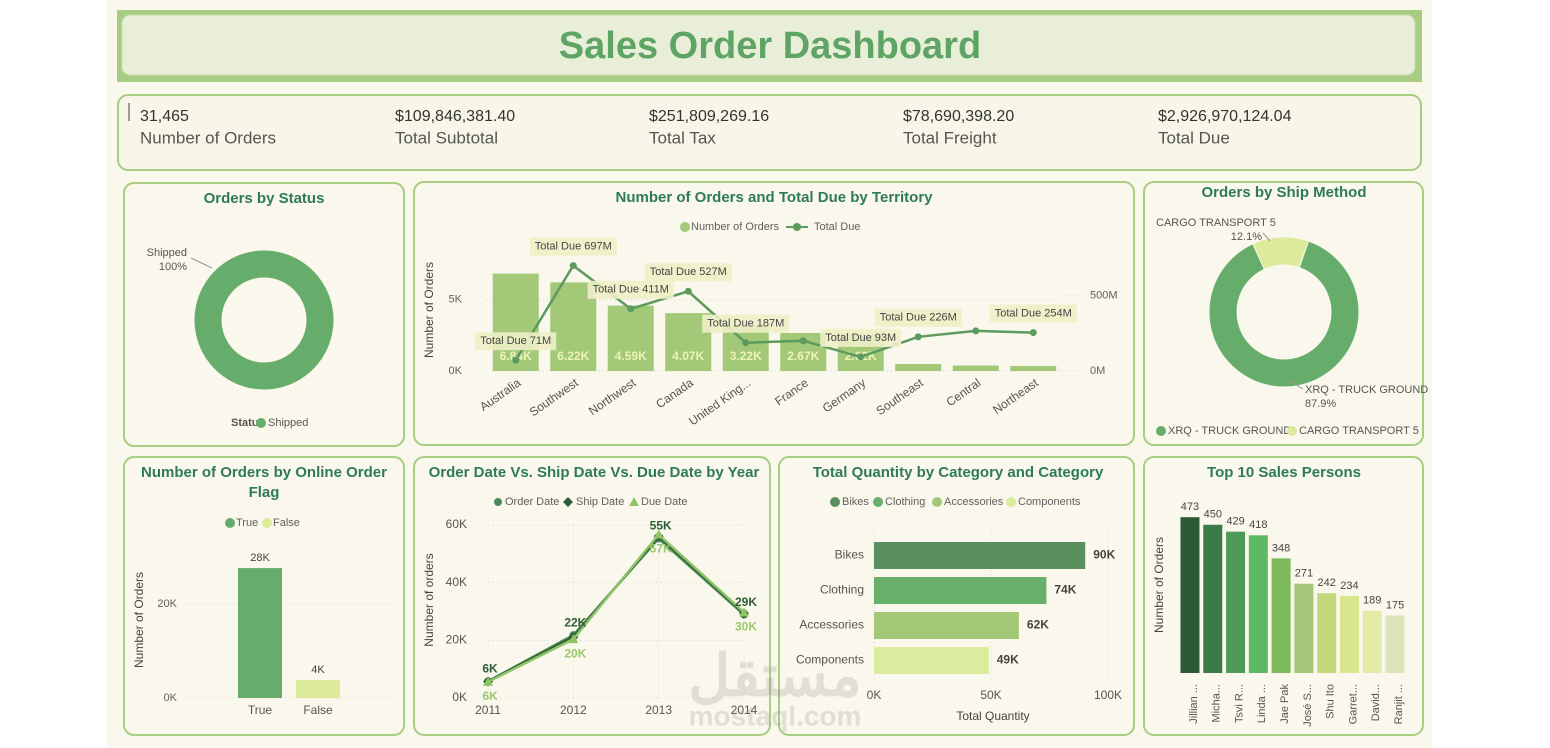  I want to click on watermark: مستقل, so click(775, 675).